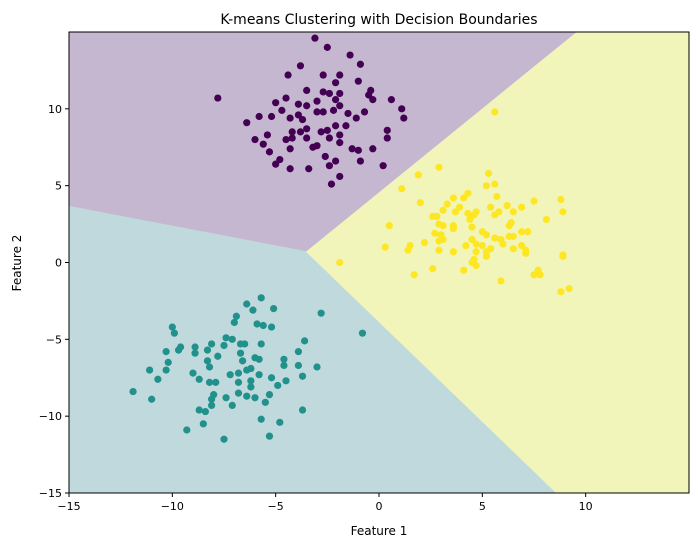  I want to click on x-tick-label: 0, so click(379, 506).